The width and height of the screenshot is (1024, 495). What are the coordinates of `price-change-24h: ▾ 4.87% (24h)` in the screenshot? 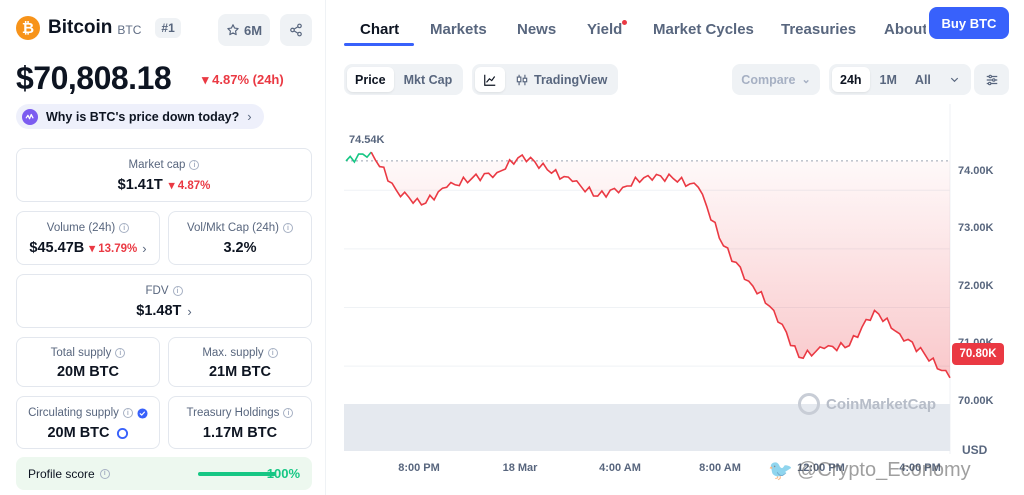 It's located at (243, 79).